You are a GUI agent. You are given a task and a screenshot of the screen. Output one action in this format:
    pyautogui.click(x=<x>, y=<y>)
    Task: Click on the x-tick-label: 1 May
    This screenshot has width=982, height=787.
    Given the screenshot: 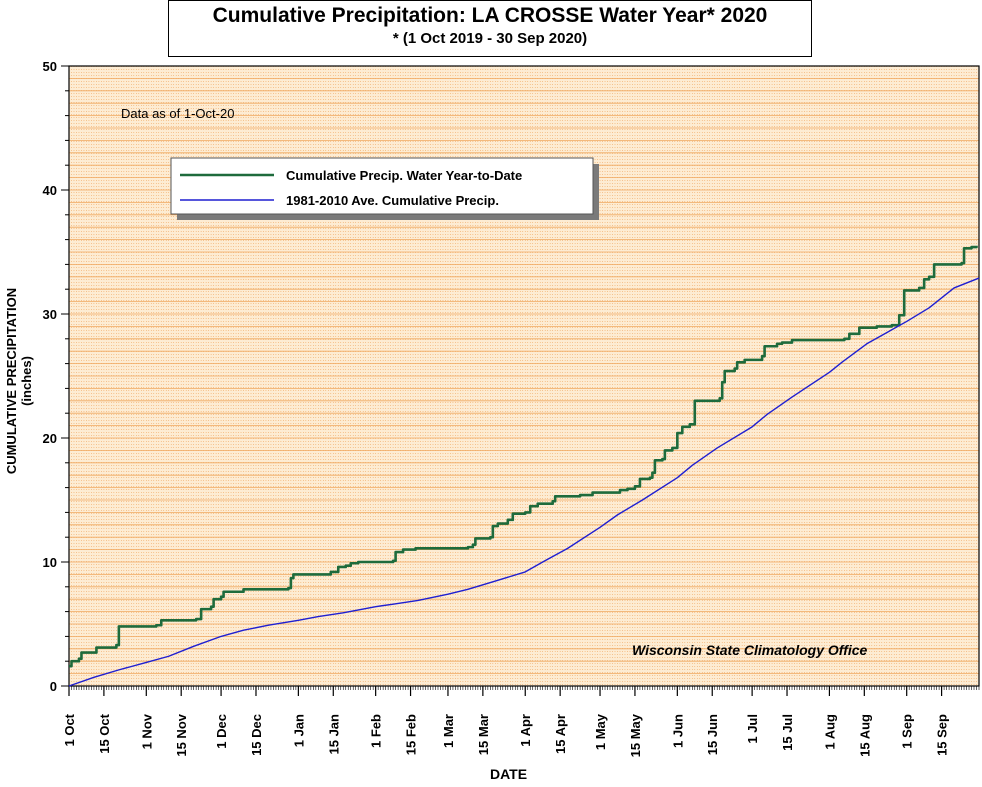 What is the action you would take?
    pyautogui.click(x=600, y=731)
    